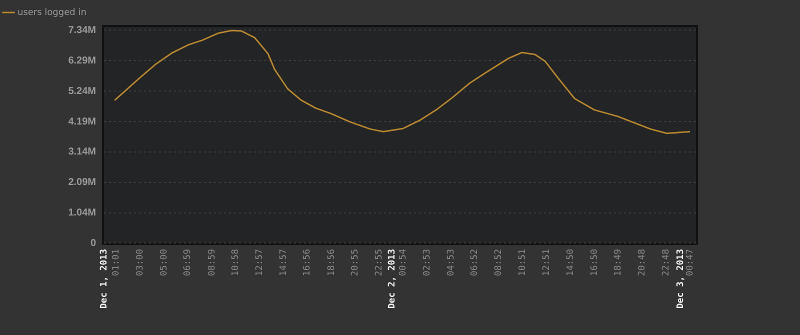 This screenshot has width=800, height=335. Describe the element at coordinates (355, 262) in the screenshot. I see `x-tick-label: 20:55` at that location.